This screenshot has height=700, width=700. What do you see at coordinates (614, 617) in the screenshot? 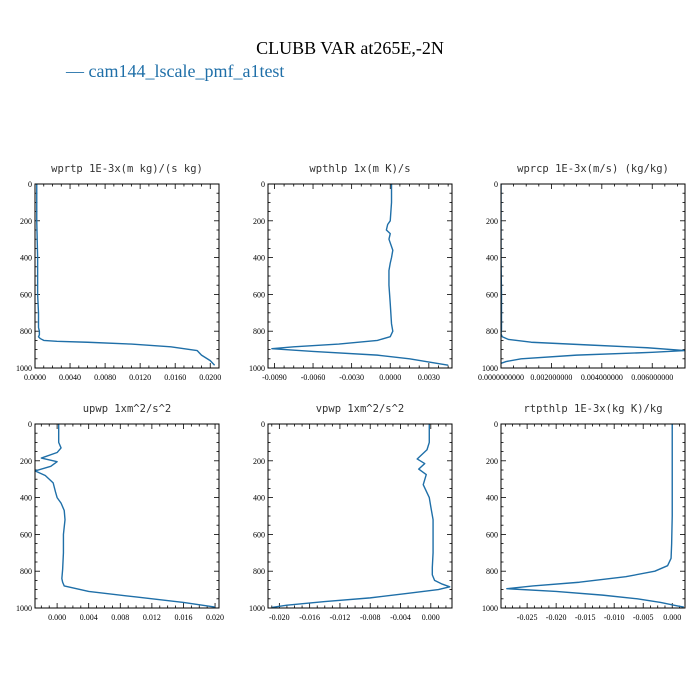
I see `x-tick-label: -0.010` at bounding box center [614, 617].